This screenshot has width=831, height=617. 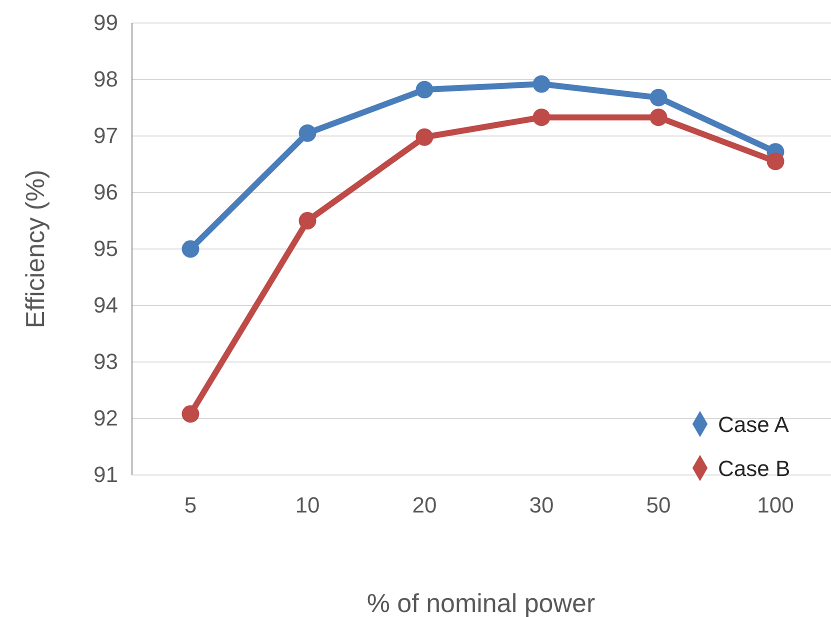 What do you see at coordinates (658, 505) in the screenshot?
I see `x-tick-label: 50` at bounding box center [658, 505].